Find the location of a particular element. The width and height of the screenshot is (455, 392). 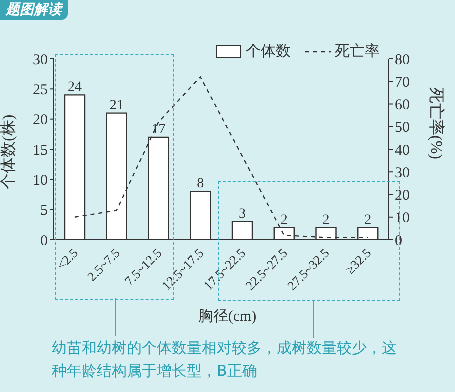

y-tick-label: 0 is located at coordinates (44, 241).